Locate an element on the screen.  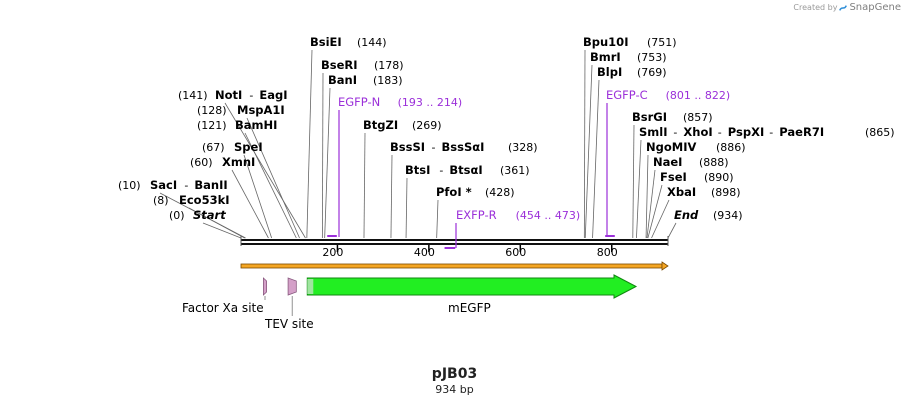
primer-range: (454 .. 473) is located at coordinates (548, 215).